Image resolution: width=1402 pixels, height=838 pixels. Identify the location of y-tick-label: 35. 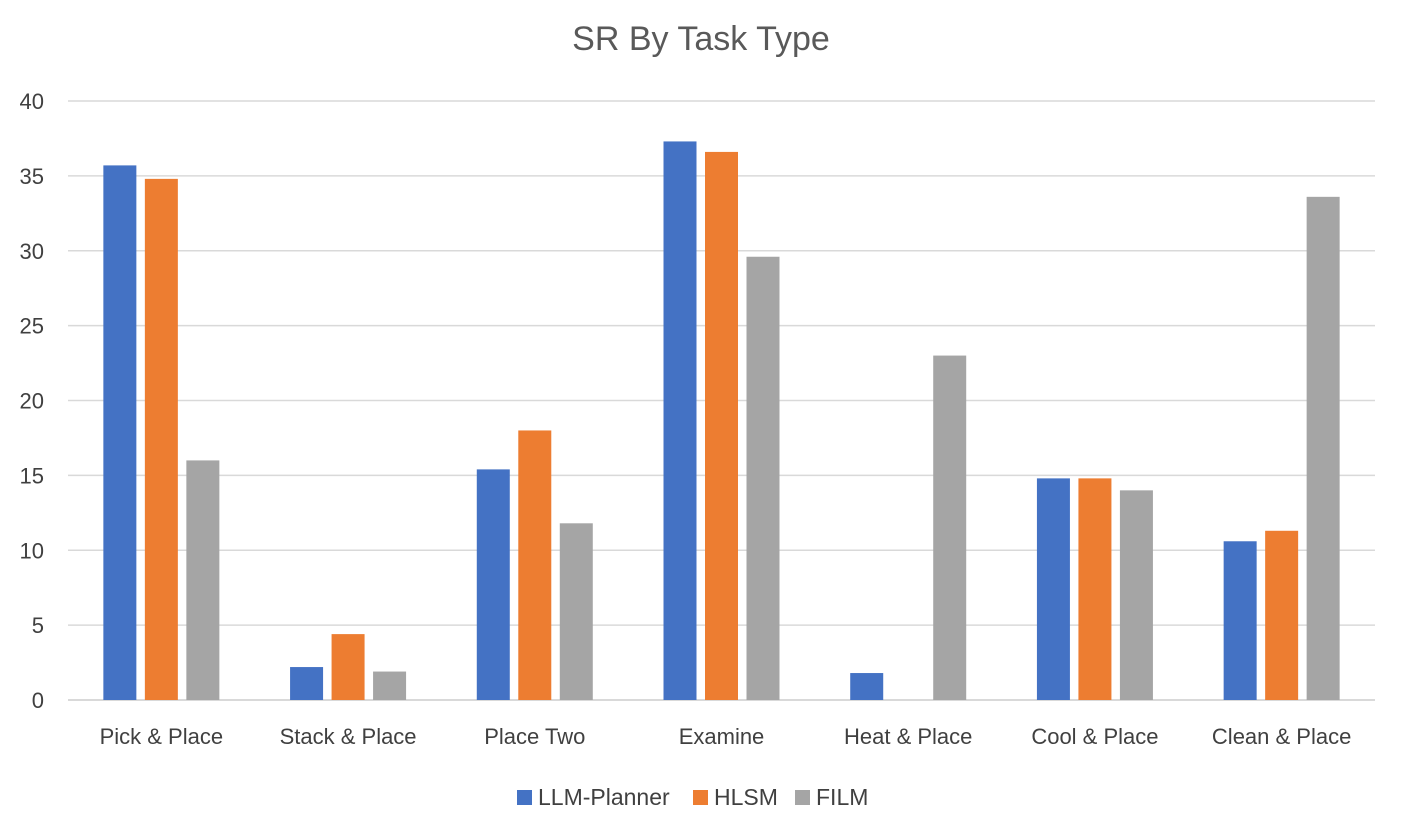
(32, 176).